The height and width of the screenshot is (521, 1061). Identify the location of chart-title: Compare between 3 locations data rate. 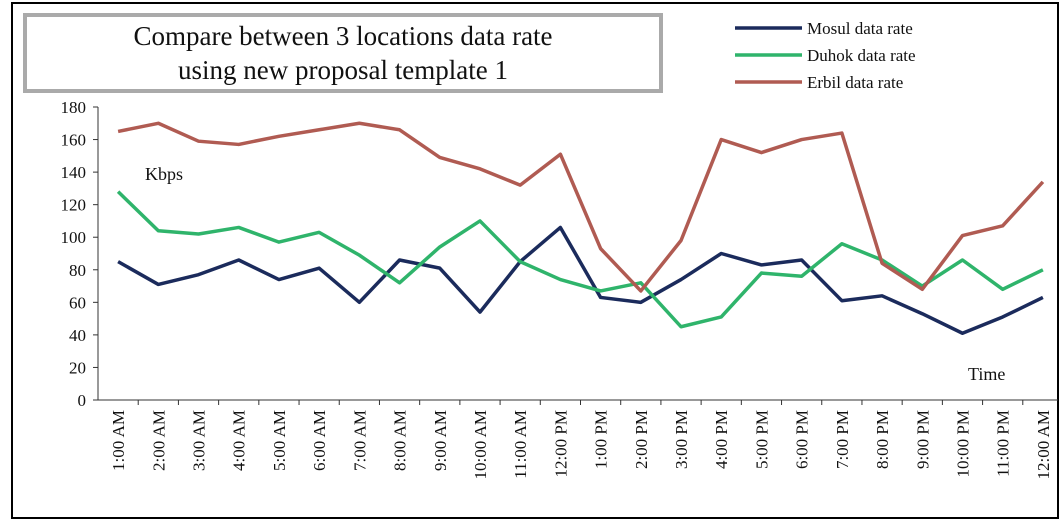
(342, 36).